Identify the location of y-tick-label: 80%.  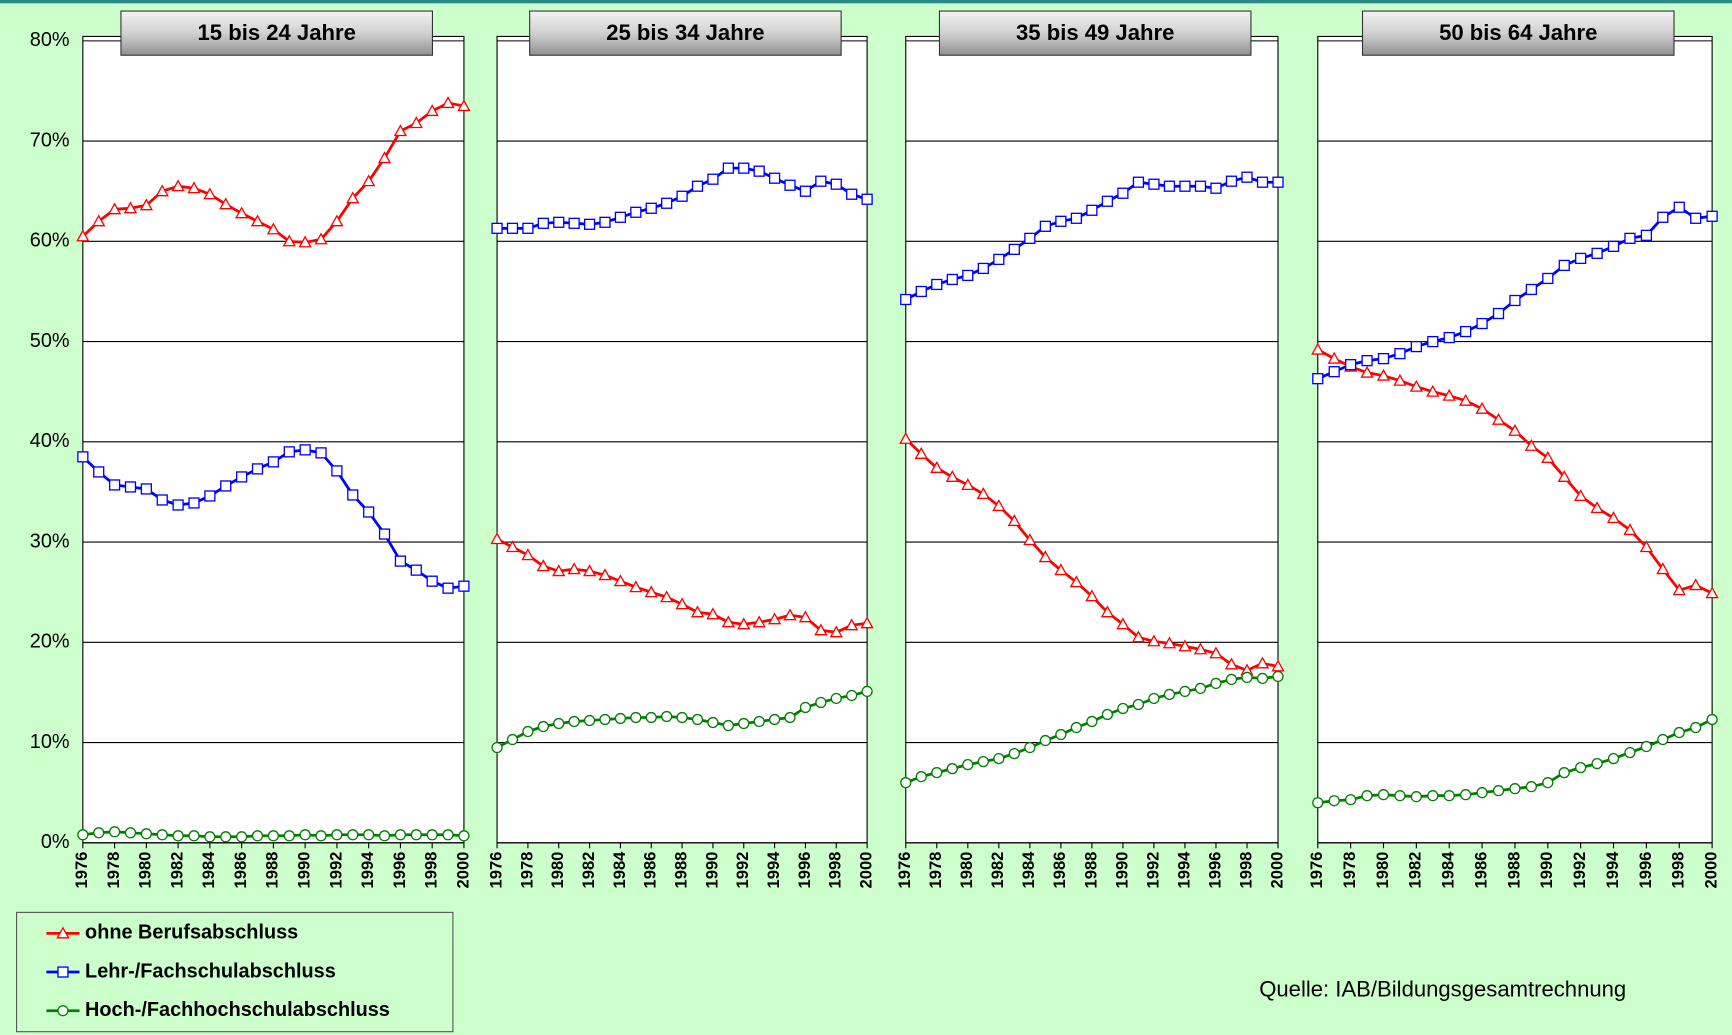
(50, 40).